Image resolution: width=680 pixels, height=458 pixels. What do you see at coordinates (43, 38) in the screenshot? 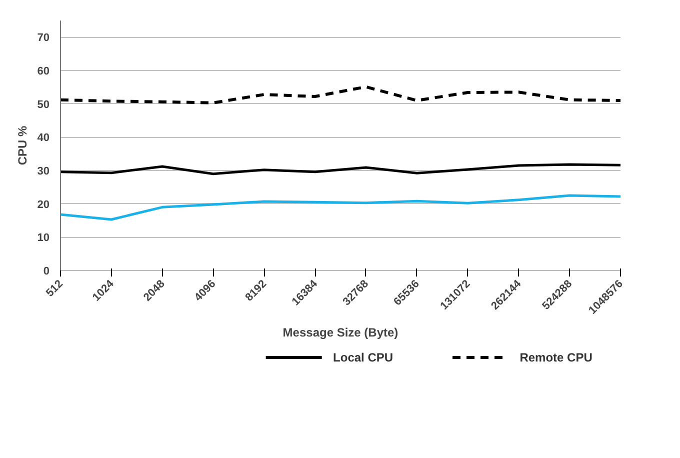
I see `y-tick-label: 70` at bounding box center [43, 38].